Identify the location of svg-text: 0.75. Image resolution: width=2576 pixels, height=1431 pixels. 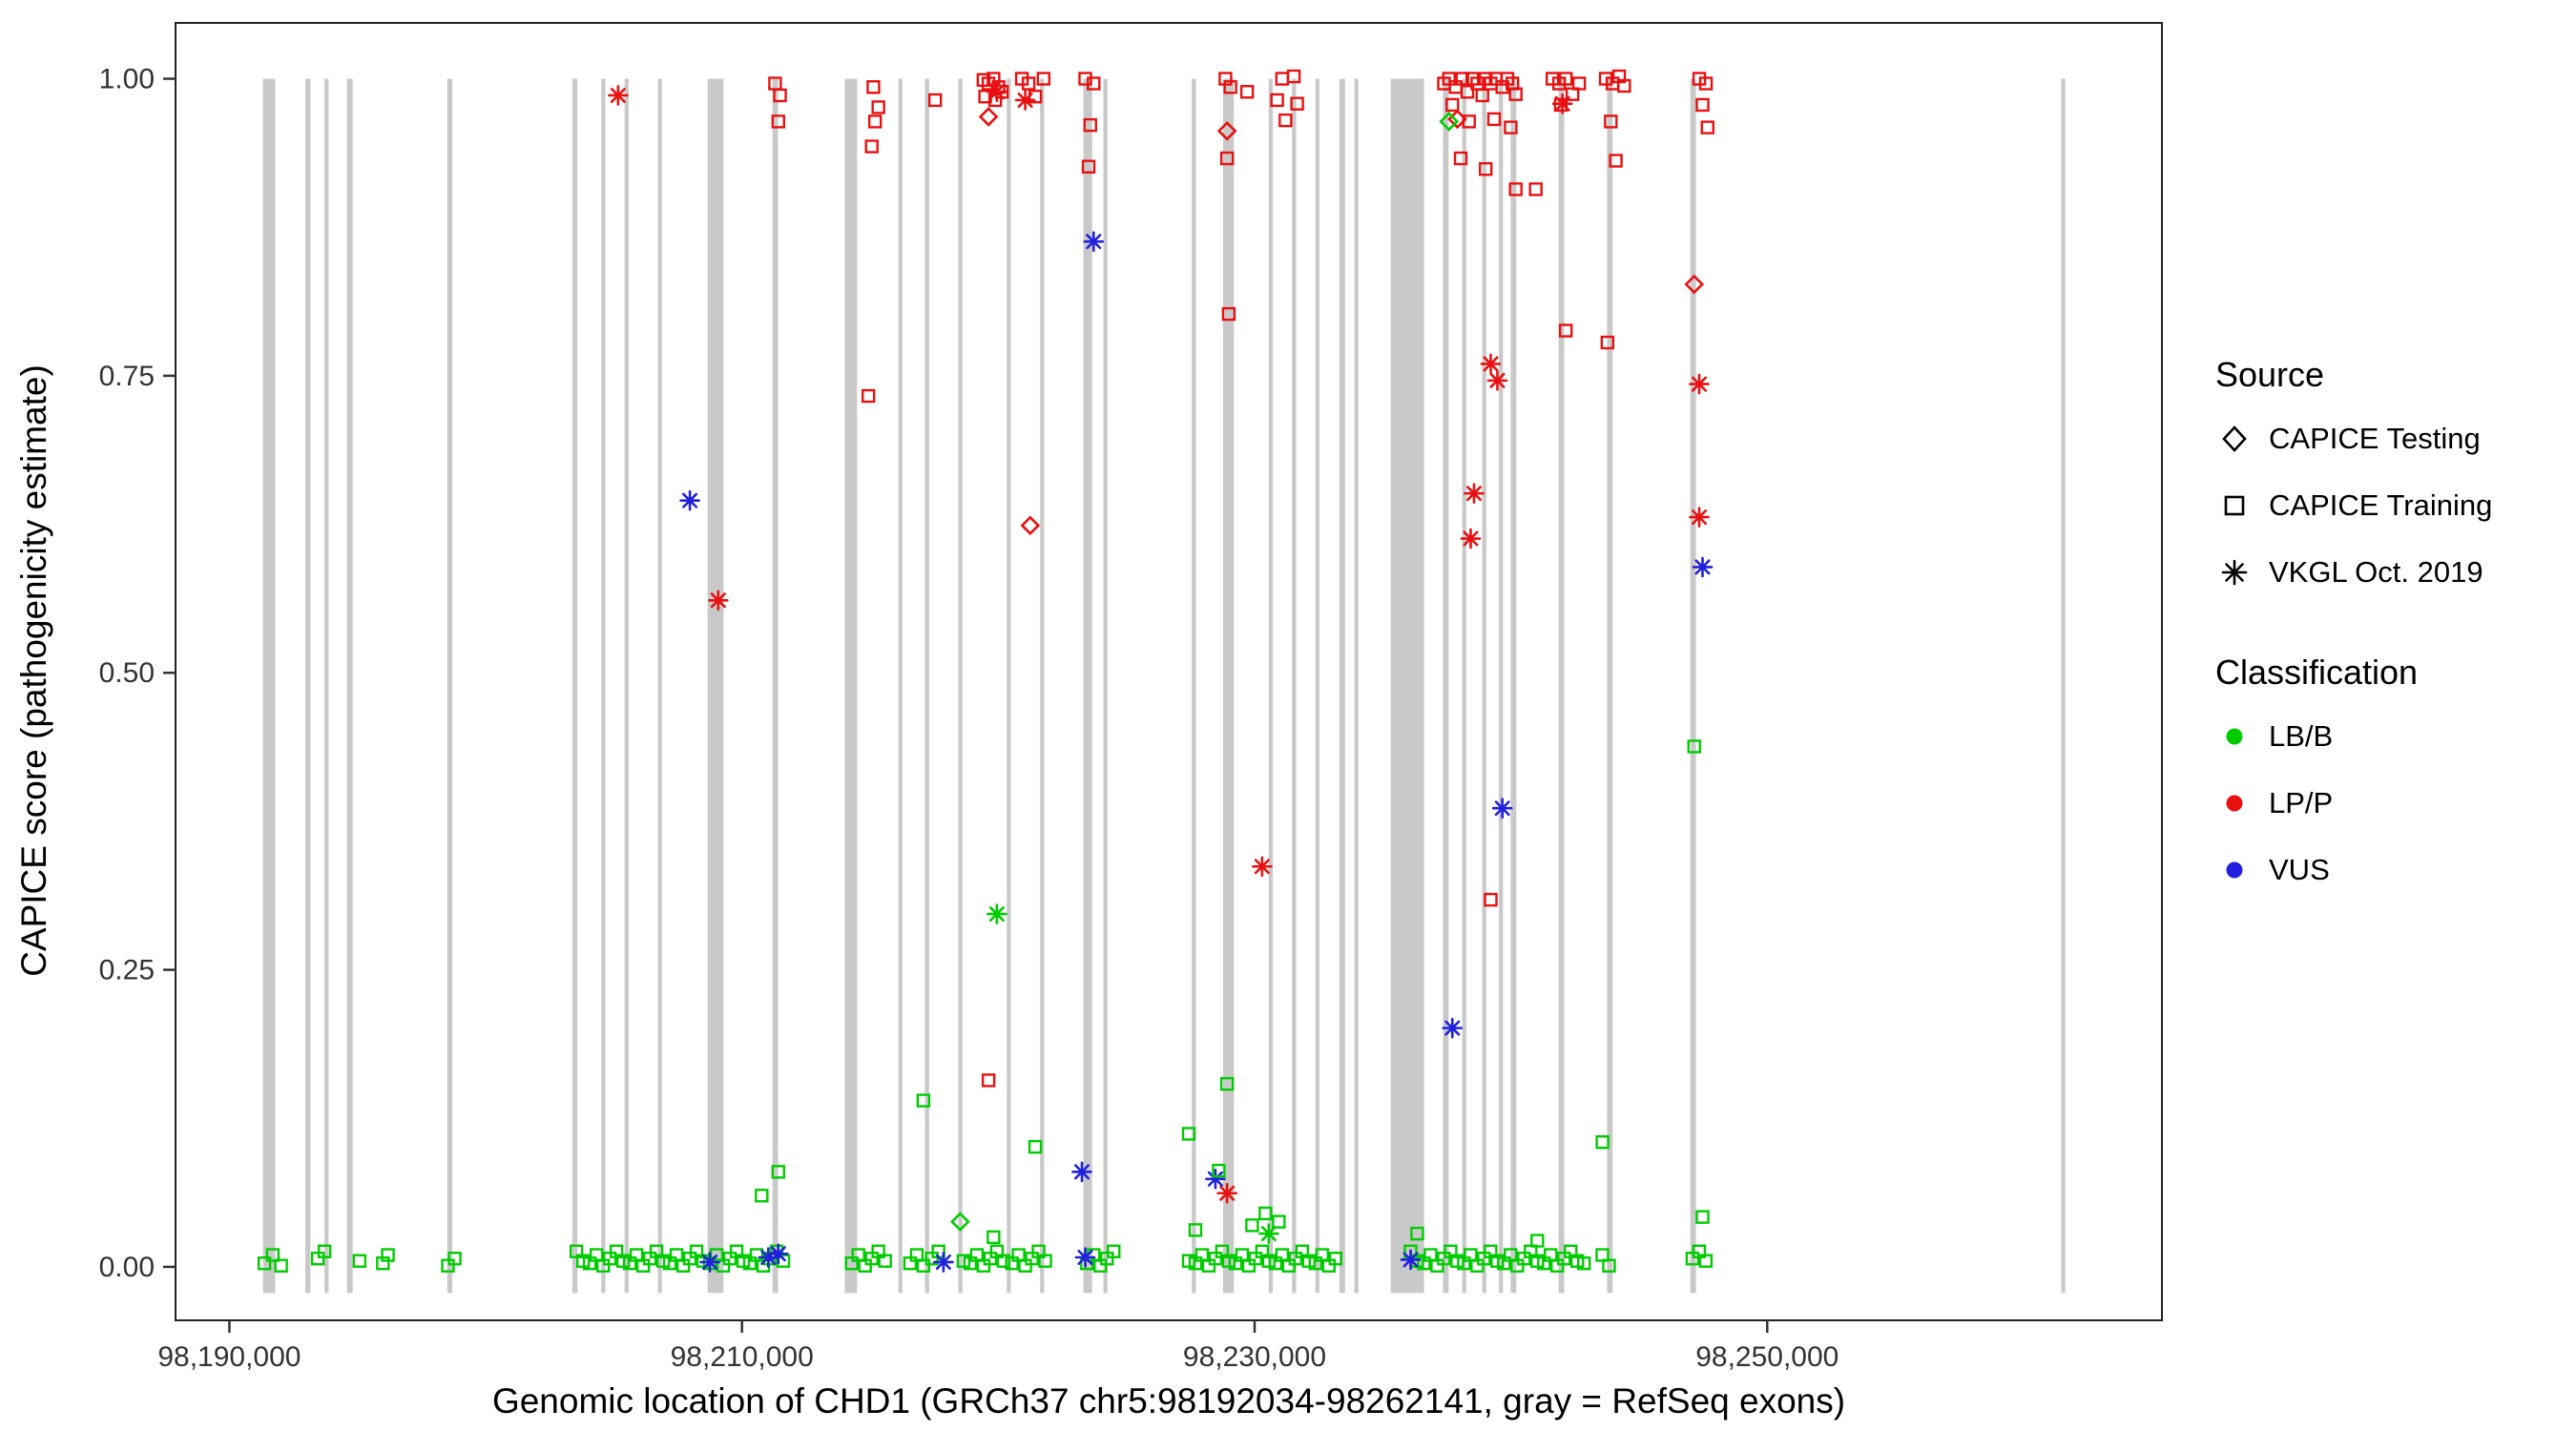
(127, 376).